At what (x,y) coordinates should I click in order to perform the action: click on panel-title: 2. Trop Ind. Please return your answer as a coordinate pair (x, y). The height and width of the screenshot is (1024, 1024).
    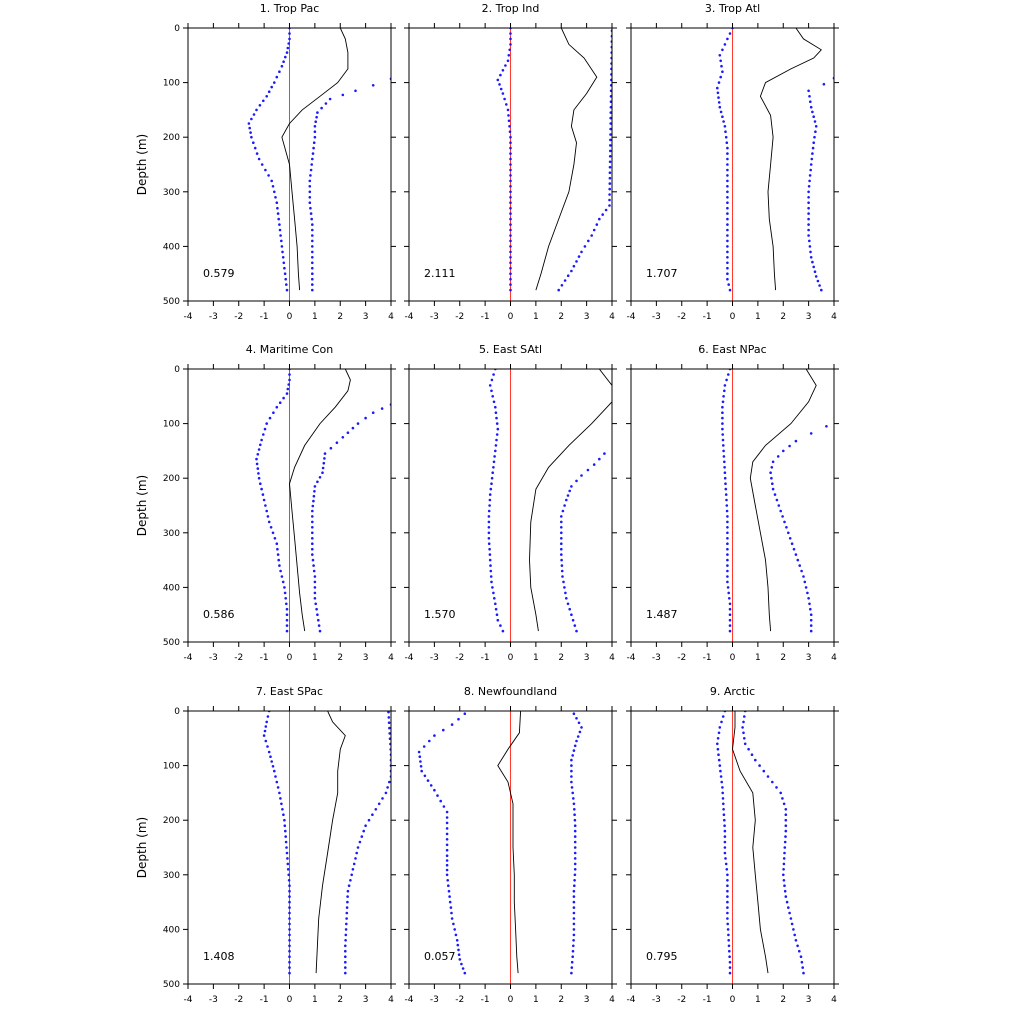
    Looking at the image, I should click on (511, 8).